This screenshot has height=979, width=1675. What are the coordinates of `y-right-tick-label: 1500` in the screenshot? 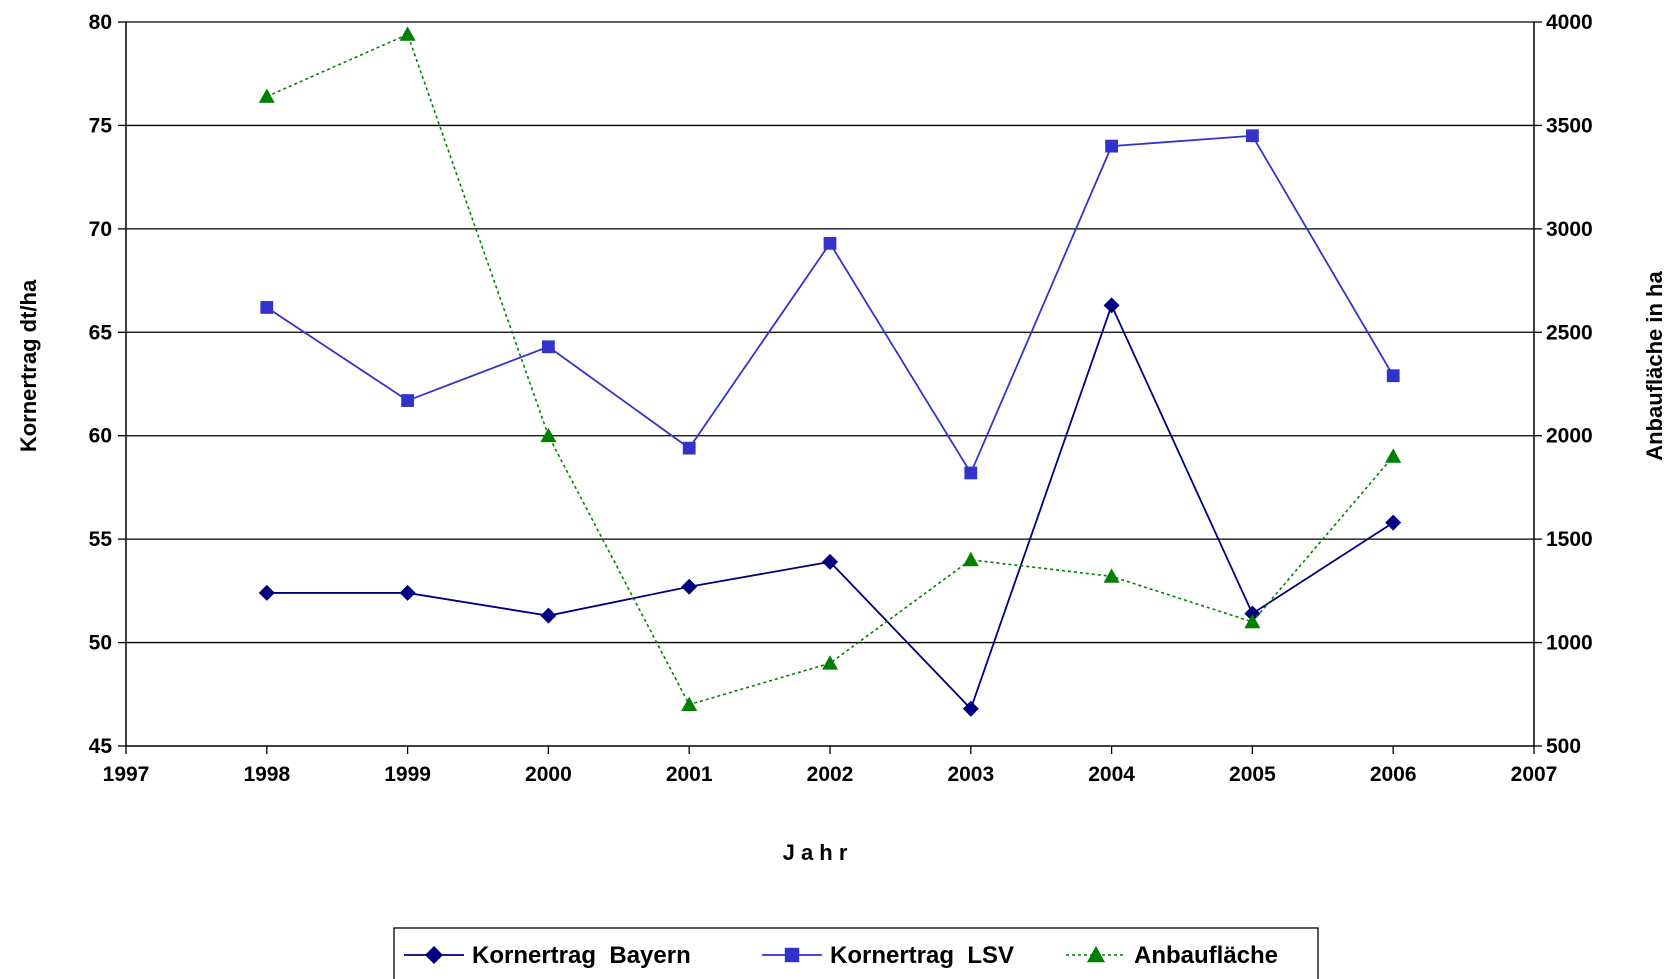 It's located at (1569, 539).